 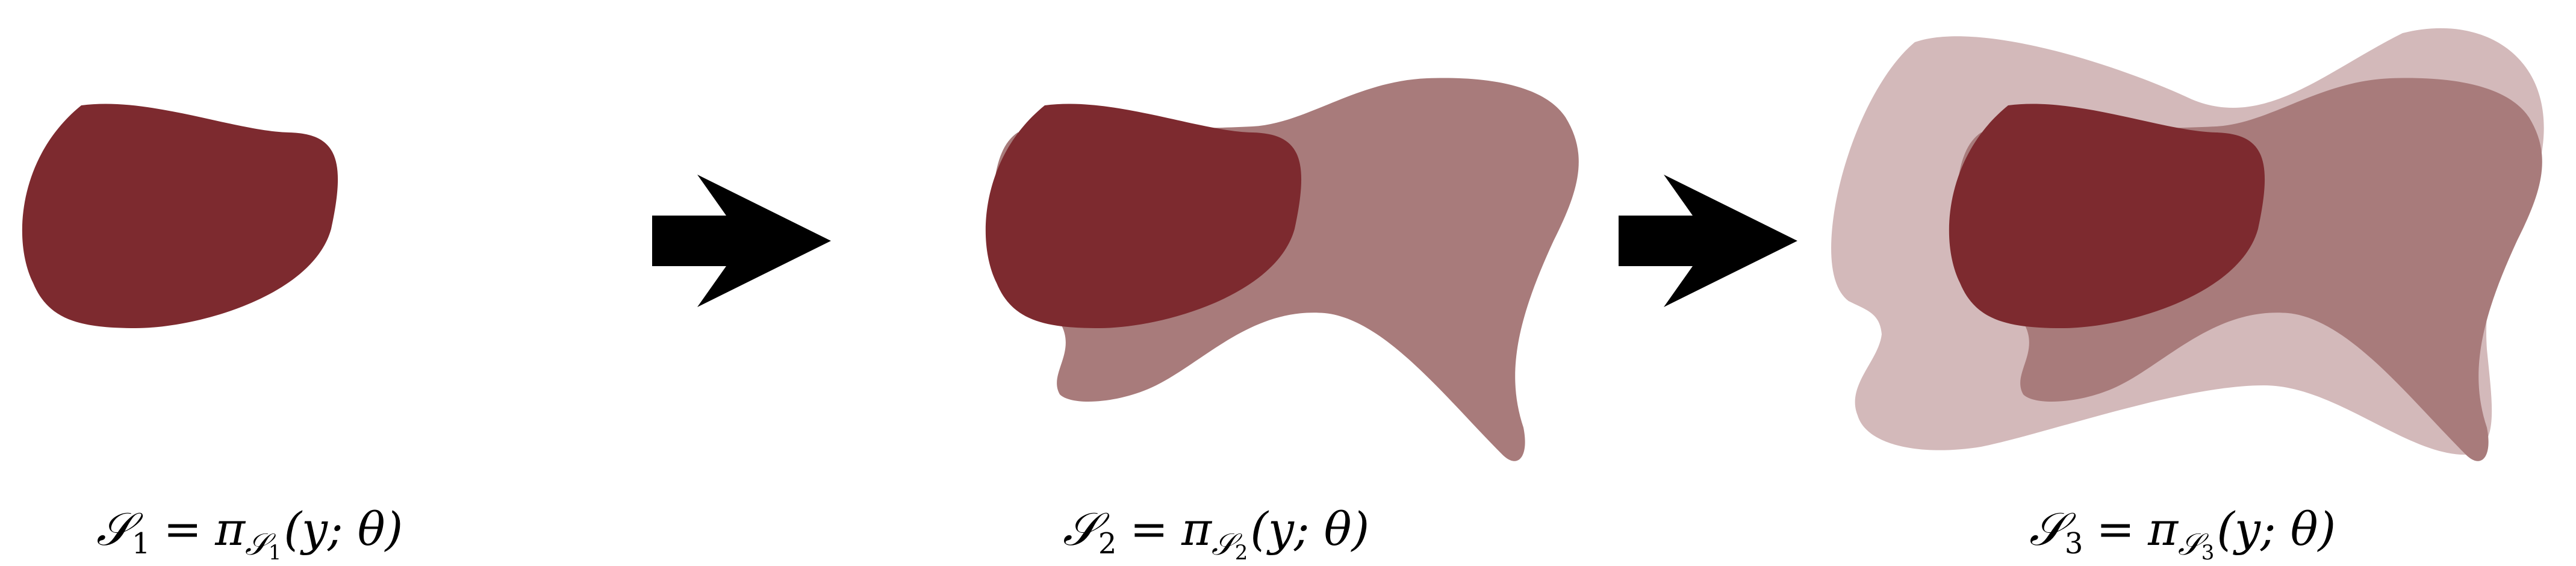 What do you see at coordinates (1108, 544) in the screenshot?
I see `set-index: 2` at bounding box center [1108, 544].